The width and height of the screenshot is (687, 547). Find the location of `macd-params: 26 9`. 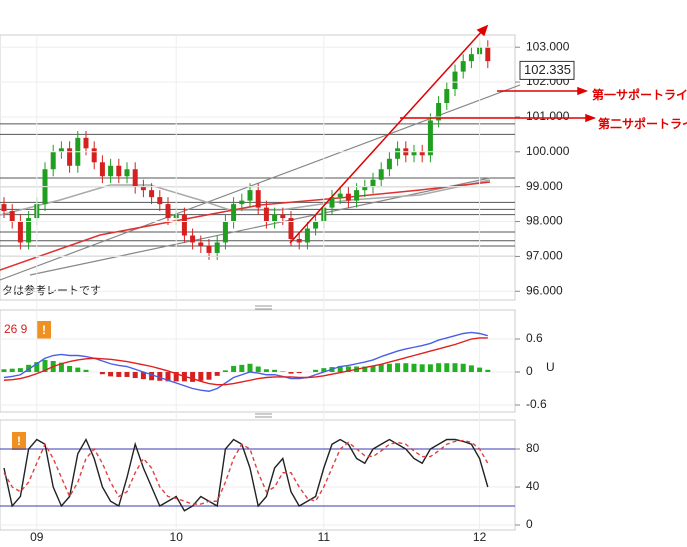

macd-params: 26 9 is located at coordinates (16, 329).